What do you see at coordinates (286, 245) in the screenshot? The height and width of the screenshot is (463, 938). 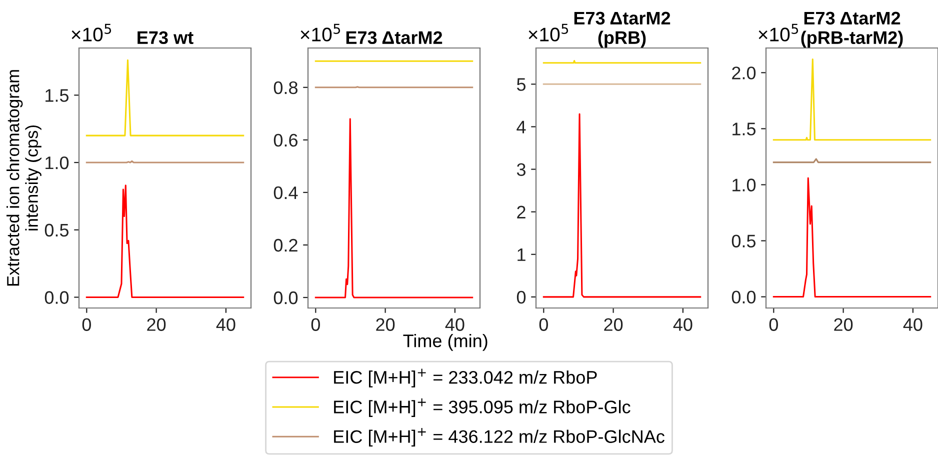 I see `y-tick-label: 0.2` at bounding box center [286, 245].